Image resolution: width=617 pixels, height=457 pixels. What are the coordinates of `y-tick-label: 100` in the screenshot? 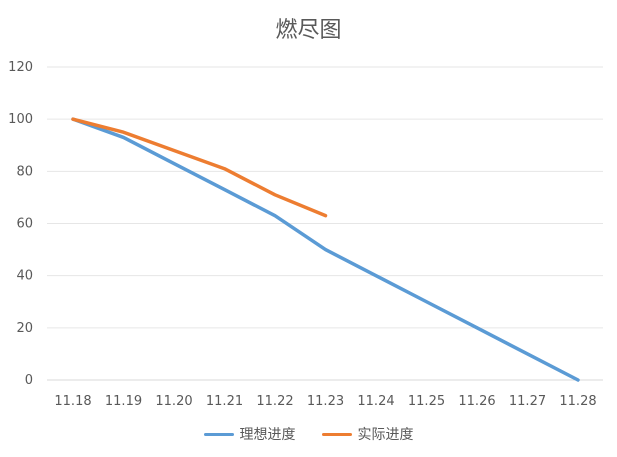 It's located at (20, 119).